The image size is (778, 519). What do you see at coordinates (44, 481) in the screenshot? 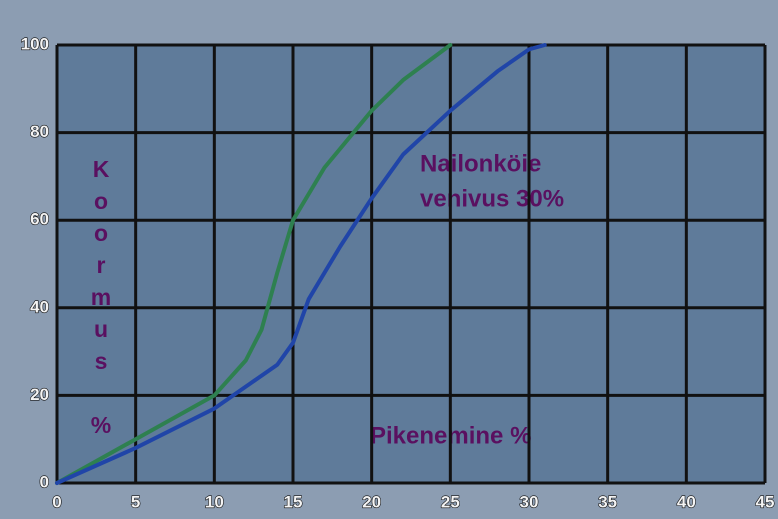
I see `y-tick-label: 0` at bounding box center [44, 481].